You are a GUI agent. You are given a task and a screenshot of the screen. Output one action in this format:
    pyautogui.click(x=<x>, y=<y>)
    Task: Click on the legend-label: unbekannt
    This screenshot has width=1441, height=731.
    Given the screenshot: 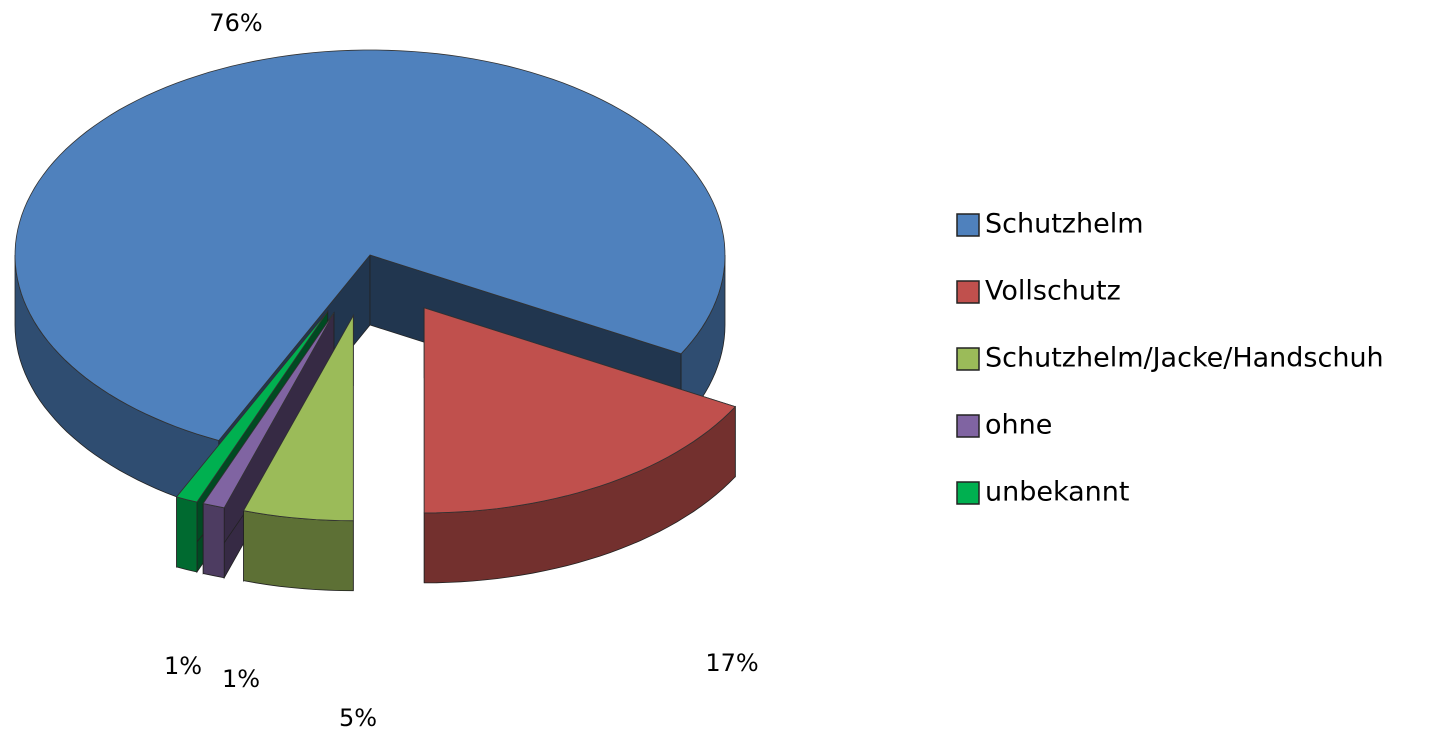 What is the action you would take?
    pyautogui.click(x=1057, y=492)
    